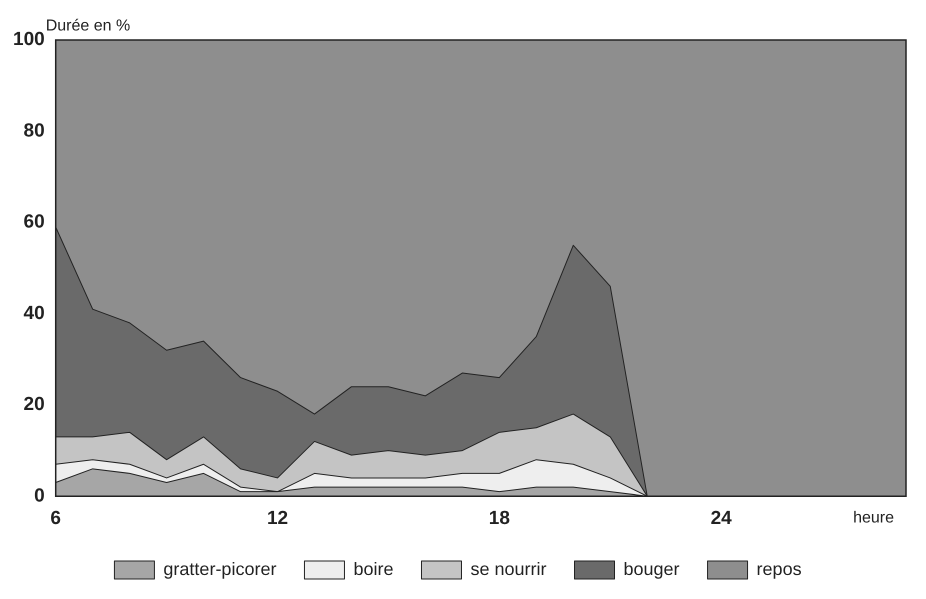 The width and height of the screenshot is (926, 599). Describe the element at coordinates (88, 25) in the screenshot. I see `y-axis-title: Durée en %` at that location.